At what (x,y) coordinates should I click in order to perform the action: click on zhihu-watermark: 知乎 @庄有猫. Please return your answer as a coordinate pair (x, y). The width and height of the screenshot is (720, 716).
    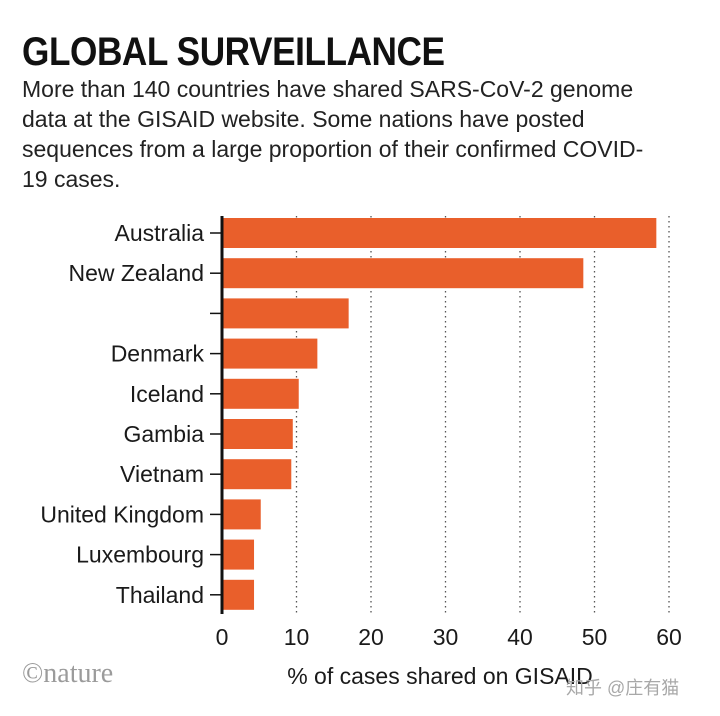
    Looking at the image, I should click on (623, 688).